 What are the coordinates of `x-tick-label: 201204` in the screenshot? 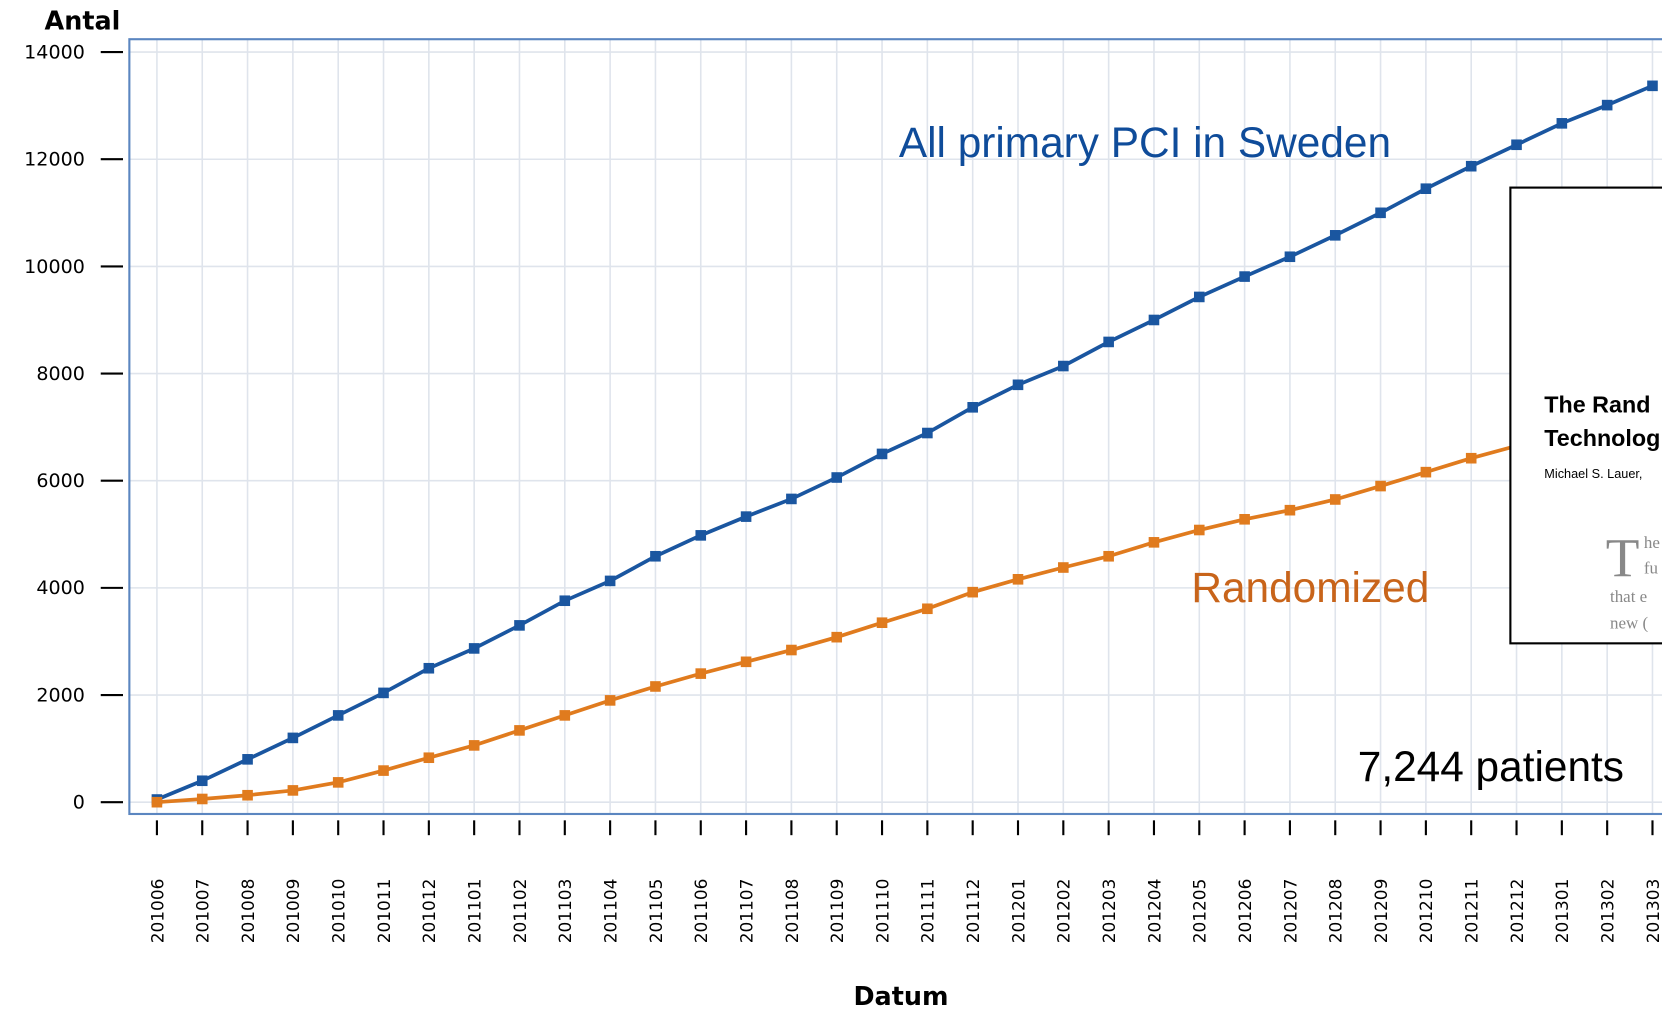 It's located at (1154, 911).